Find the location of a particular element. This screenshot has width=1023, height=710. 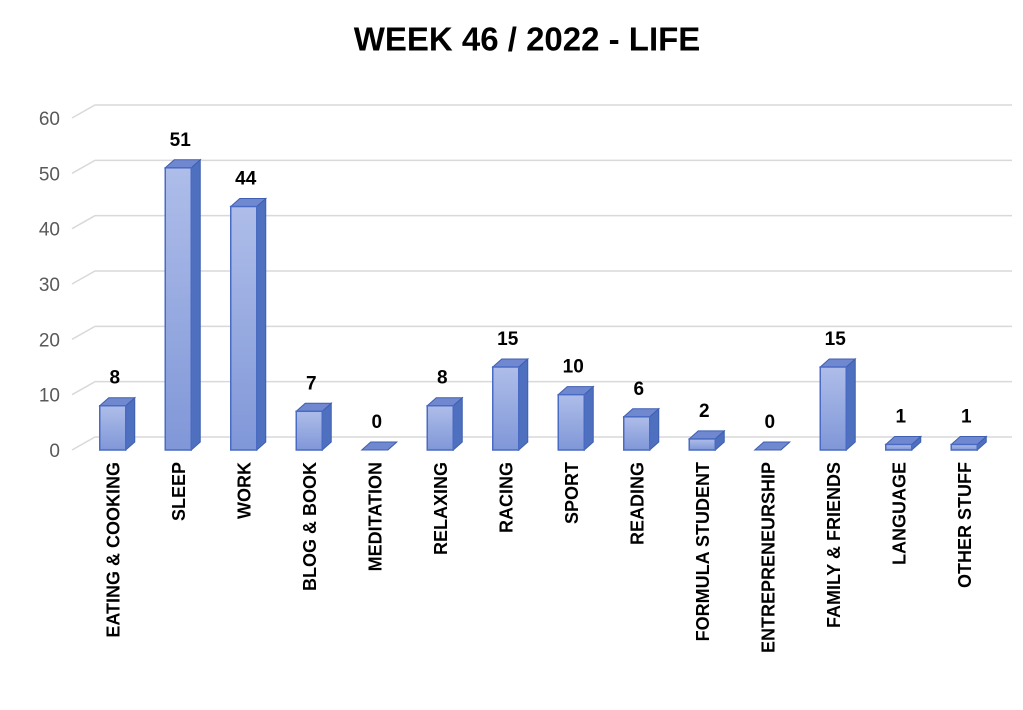

x-tick-label: FORMULA STUDENT is located at coordinates (703, 551).